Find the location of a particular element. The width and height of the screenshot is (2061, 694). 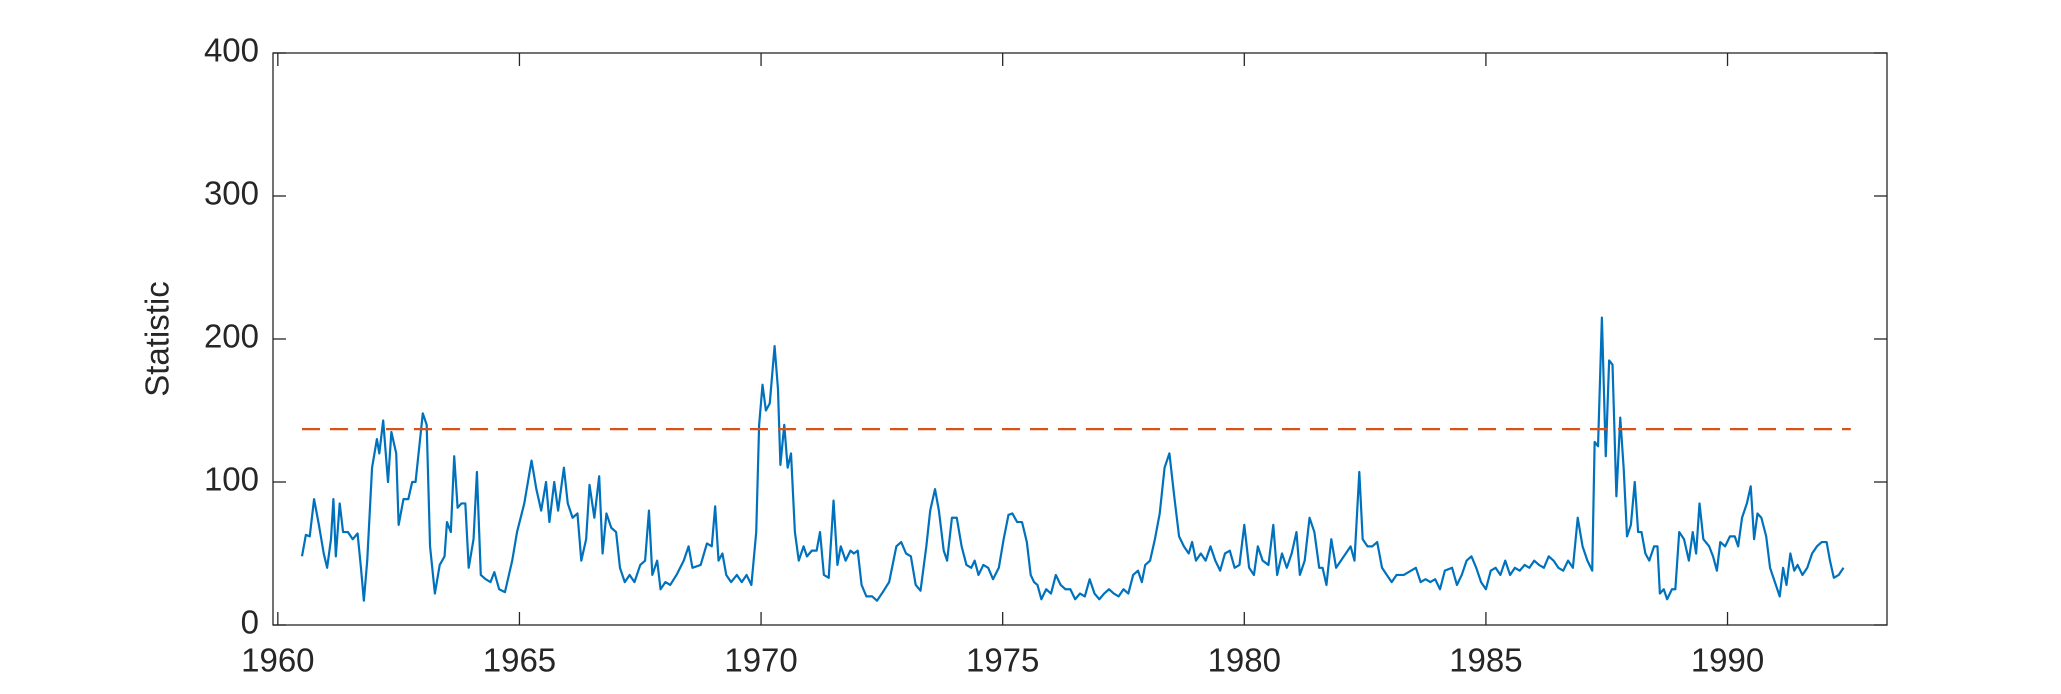

y-tick-label: 0 is located at coordinates (250, 622).